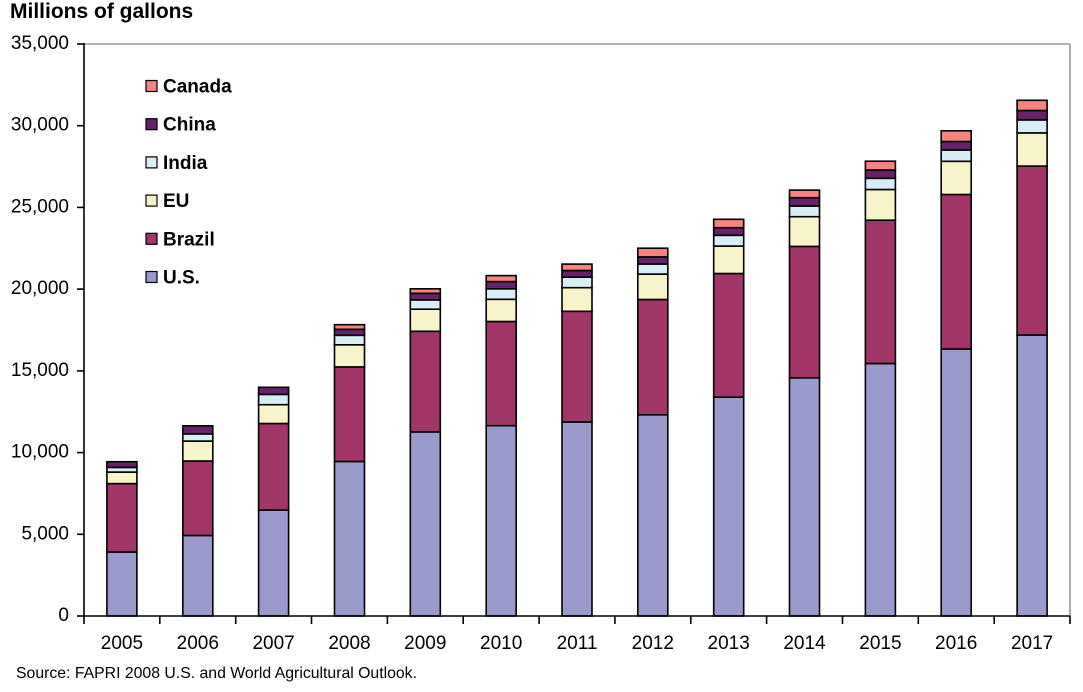 Image resolution: width=1083 pixels, height=692 pixels. Describe the element at coordinates (349, 643) in the screenshot. I see `svg-text: 2008` at that location.